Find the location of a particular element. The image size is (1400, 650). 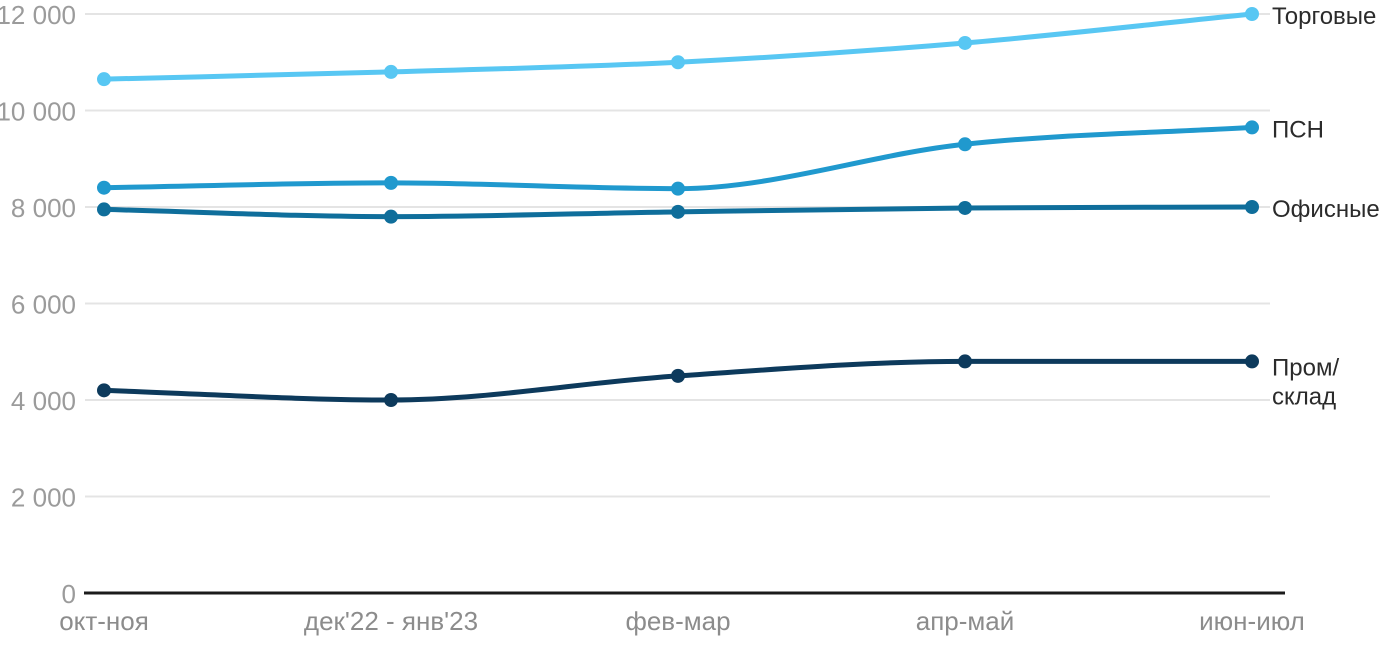

x-tick-label: июн-июл is located at coordinates (1252, 621).